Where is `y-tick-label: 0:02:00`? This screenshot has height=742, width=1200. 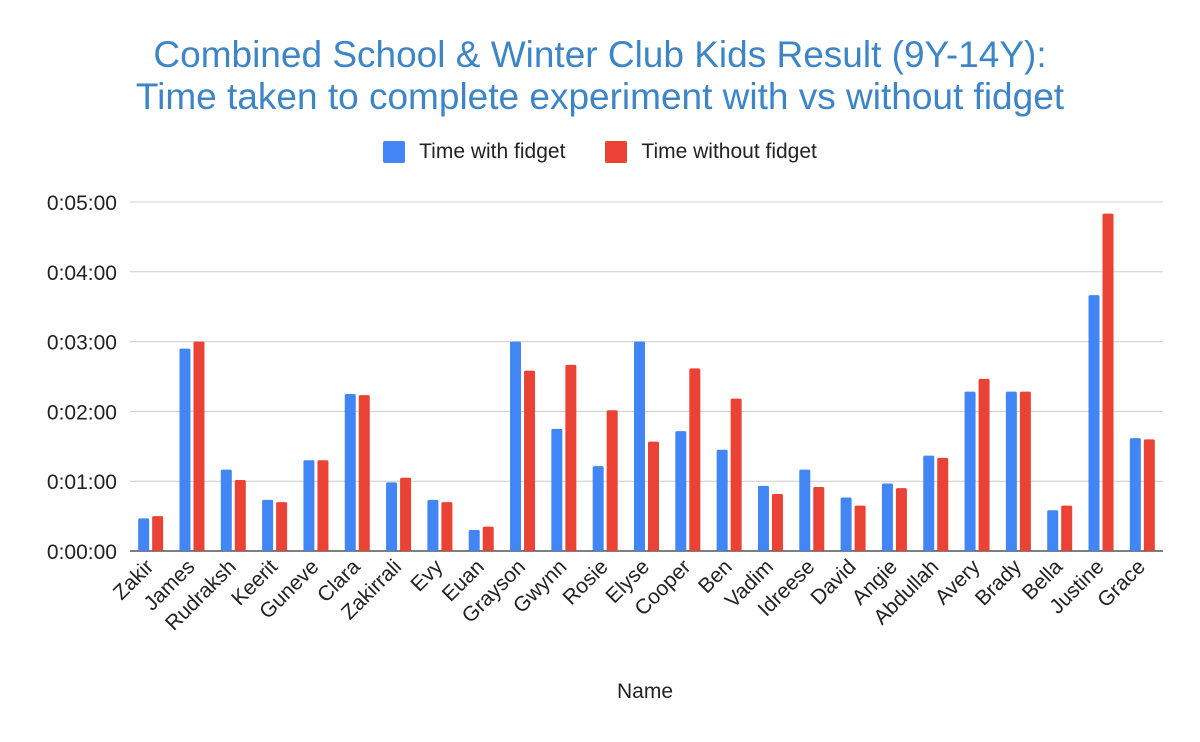 y-tick-label: 0:02:00 is located at coordinates (82, 412).